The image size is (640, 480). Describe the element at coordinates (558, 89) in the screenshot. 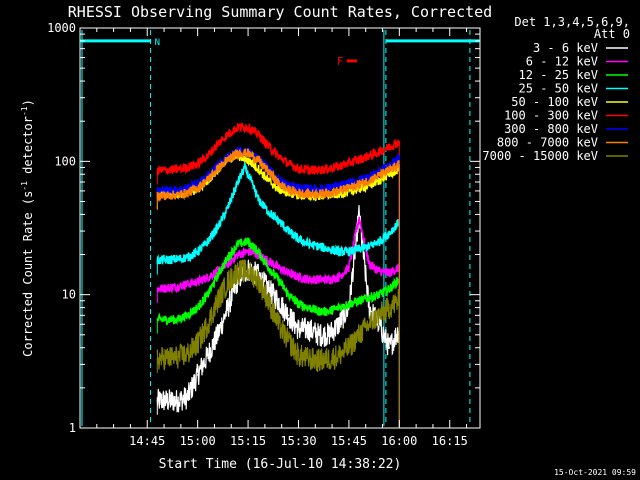

I see `legend-label: 25 - 50 keV` at that location.